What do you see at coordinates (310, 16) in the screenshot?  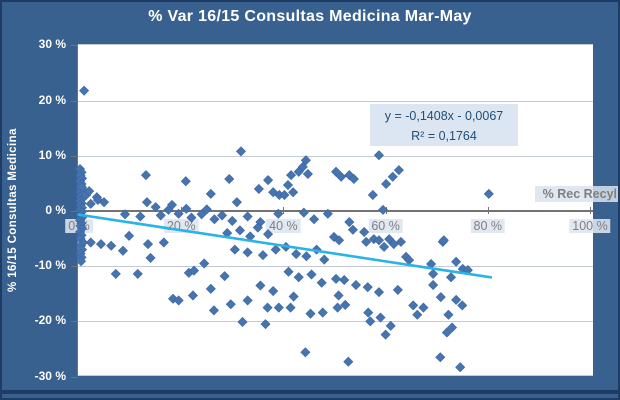 I see `chart-title: % Var 16/15 Consultas Medicina Mar-May` at bounding box center [310, 16].